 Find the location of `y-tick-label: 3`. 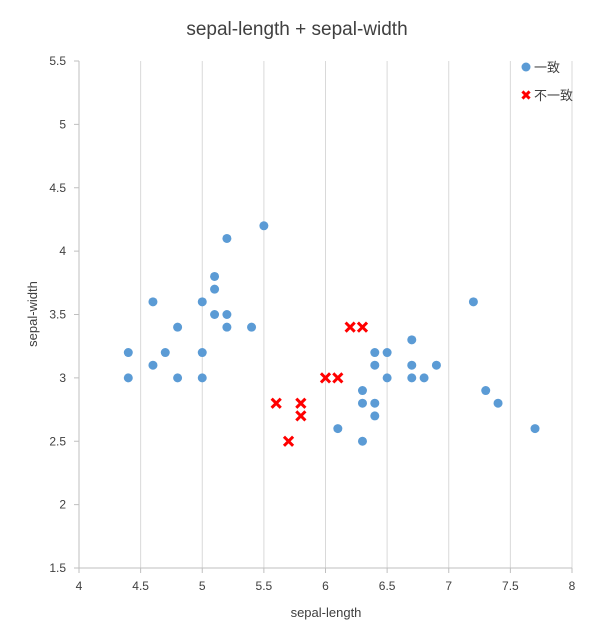

y-tick-label: 3 is located at coordinates (62, 378).